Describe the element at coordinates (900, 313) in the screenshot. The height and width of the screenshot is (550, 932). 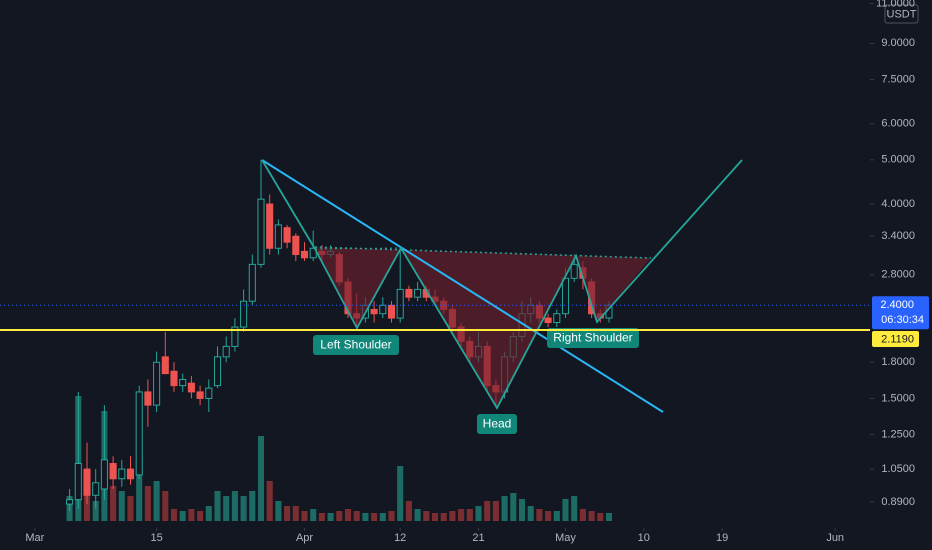
I see `last-price-box` at that location.